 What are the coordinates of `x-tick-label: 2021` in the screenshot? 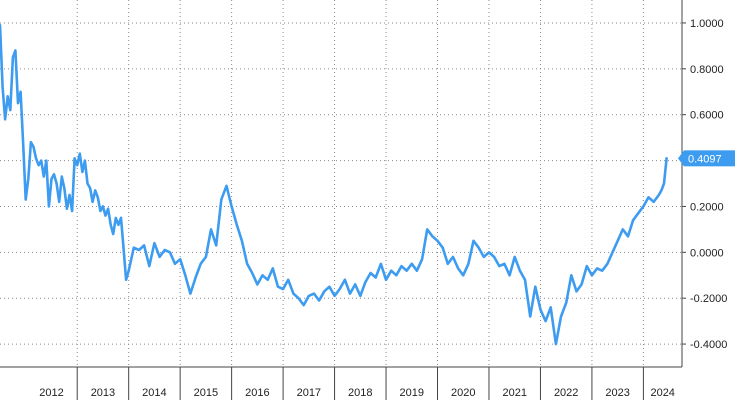 It's located at (514, 393).